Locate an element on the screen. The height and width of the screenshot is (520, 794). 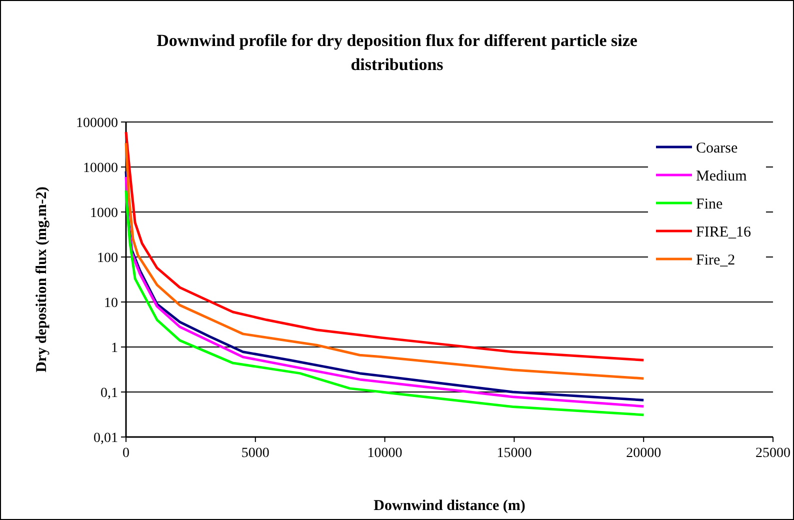
chart-title: Downwind profile for dry deposition flux for different particle size distributions is located at coordinates (397, 52).